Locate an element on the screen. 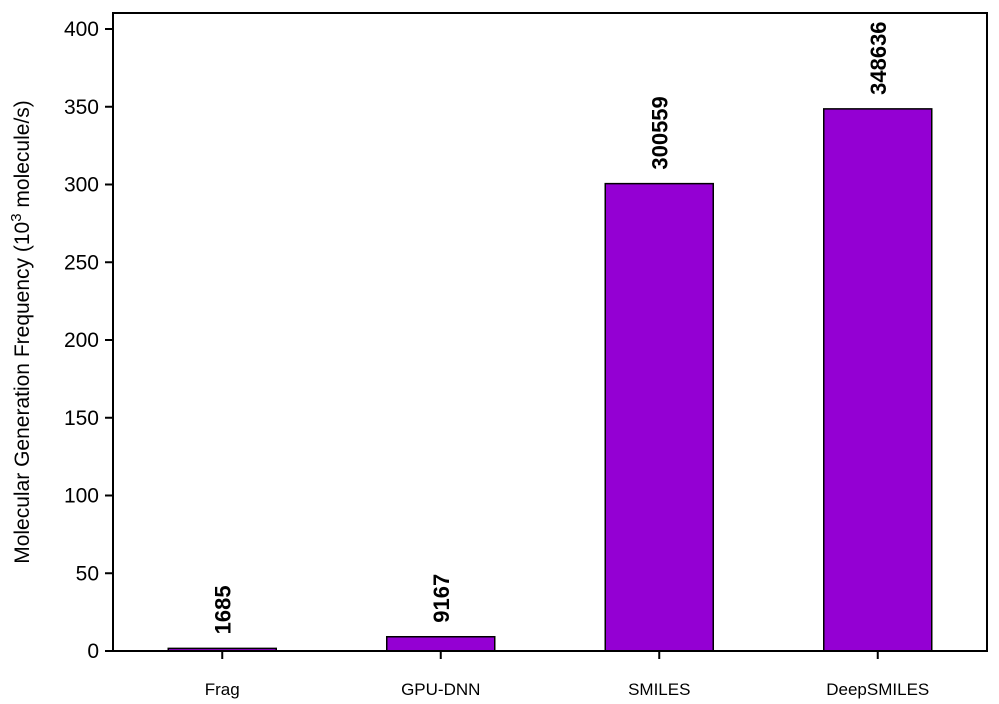  x-tick-label: GPU-DNN is located at coordinates (440, 689).